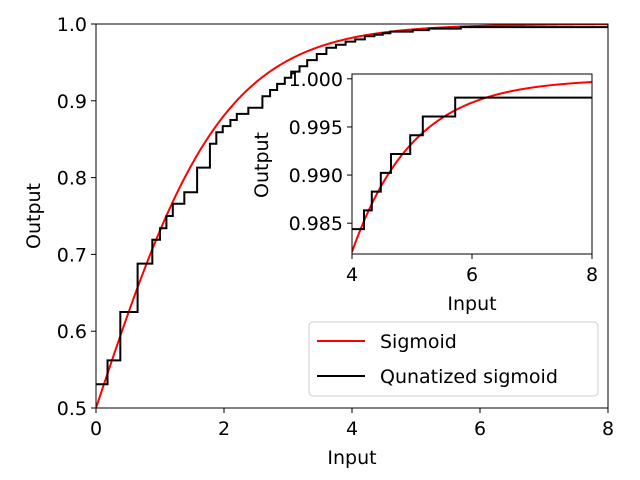 The width and height of the screenshot is (640, 480). What do you see at coordinates (316, 176) in the screenshot?
I see `inset-y-tick-label: 0.990` at bounding box center [316, 176].